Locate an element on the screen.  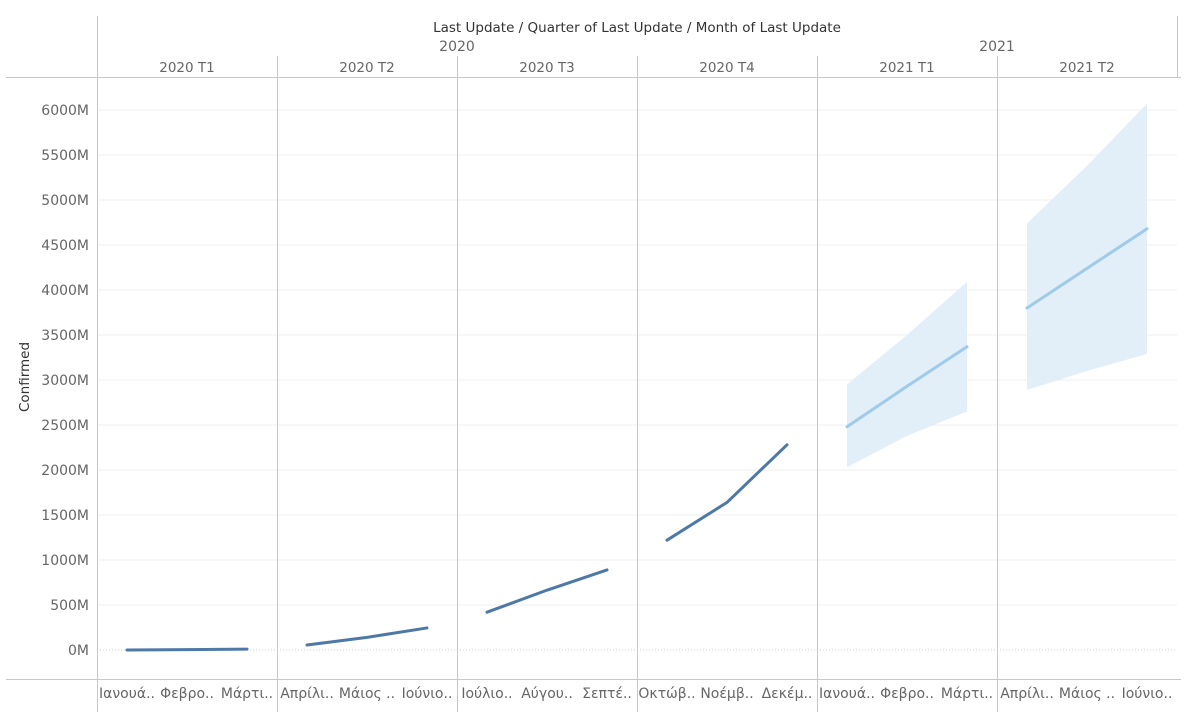
y-tick-label: 0M is located at coordinates (78, 651).